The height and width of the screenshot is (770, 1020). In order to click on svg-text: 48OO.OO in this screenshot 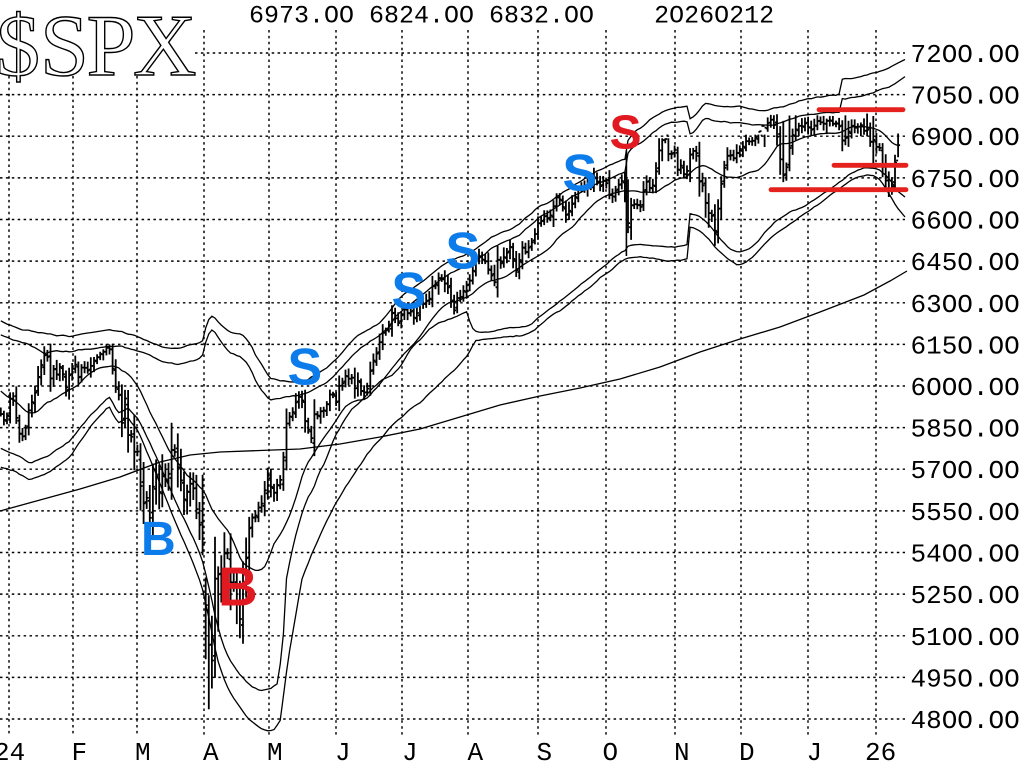, I will do `click(965, 721)`.